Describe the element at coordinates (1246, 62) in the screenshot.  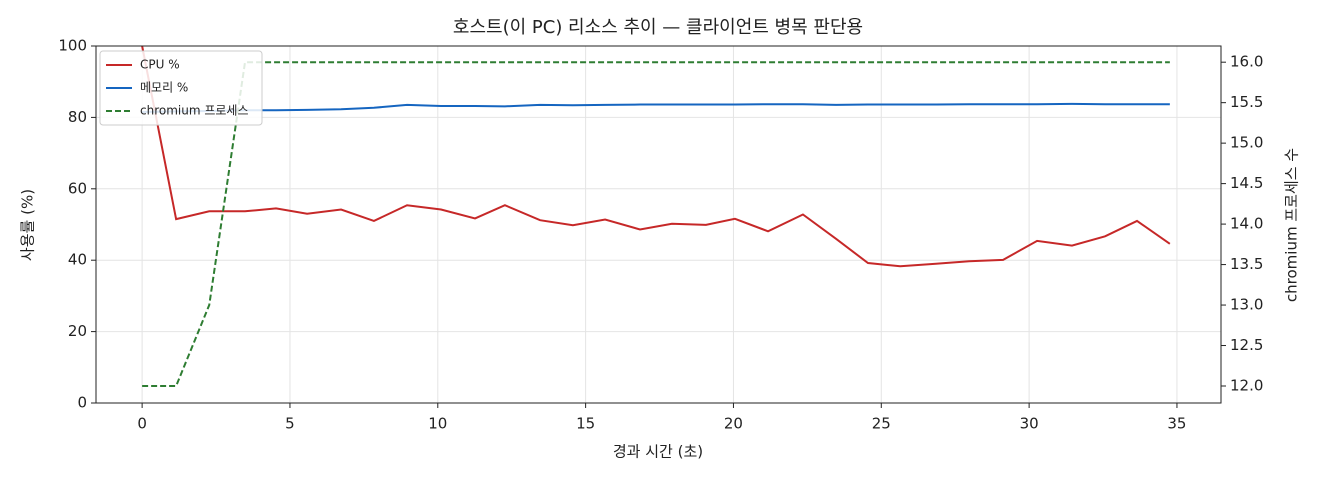
I see `y2-tick-label: 16.0` at that location.